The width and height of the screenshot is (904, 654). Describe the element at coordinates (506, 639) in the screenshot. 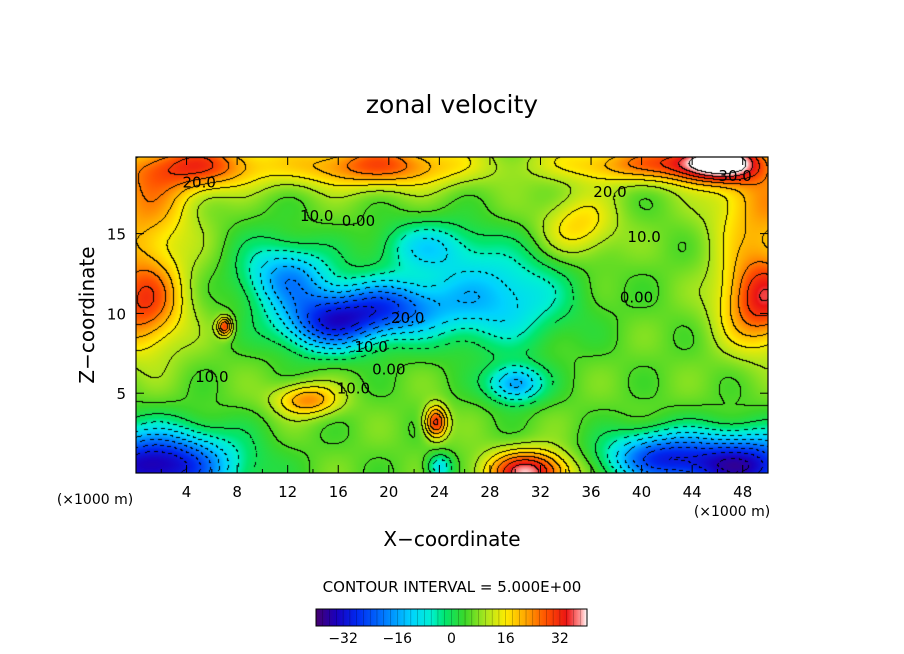

I see `colorbar-tick-label: 16` at that location.